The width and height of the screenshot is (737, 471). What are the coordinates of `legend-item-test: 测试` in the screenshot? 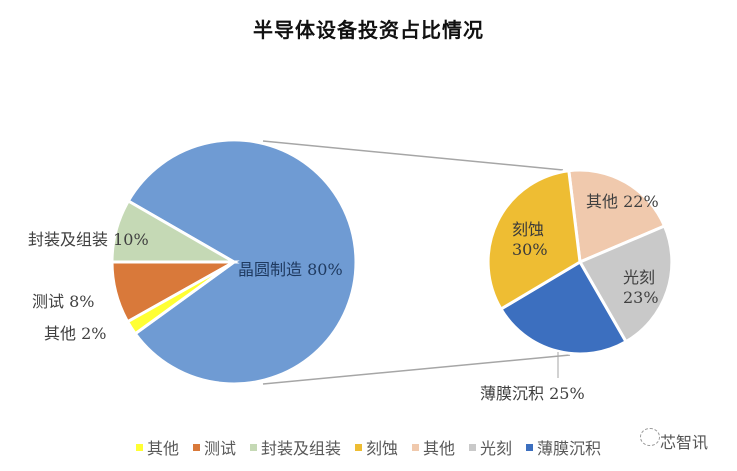 It's located at (214, 447).